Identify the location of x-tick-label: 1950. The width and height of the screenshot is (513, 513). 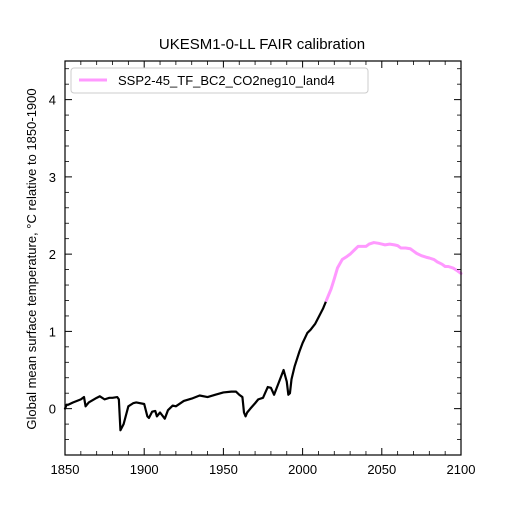
(223, 469).